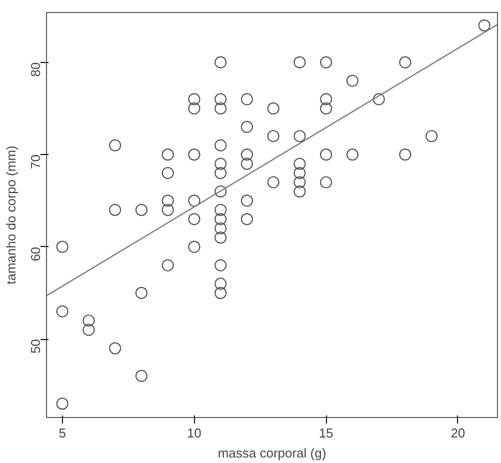 Image resolution: width=501 pixels, height=463 pixels. Describe the element at coordinates (62, 433) in the screenshot. I see `x-tick-label: 5` at that location.